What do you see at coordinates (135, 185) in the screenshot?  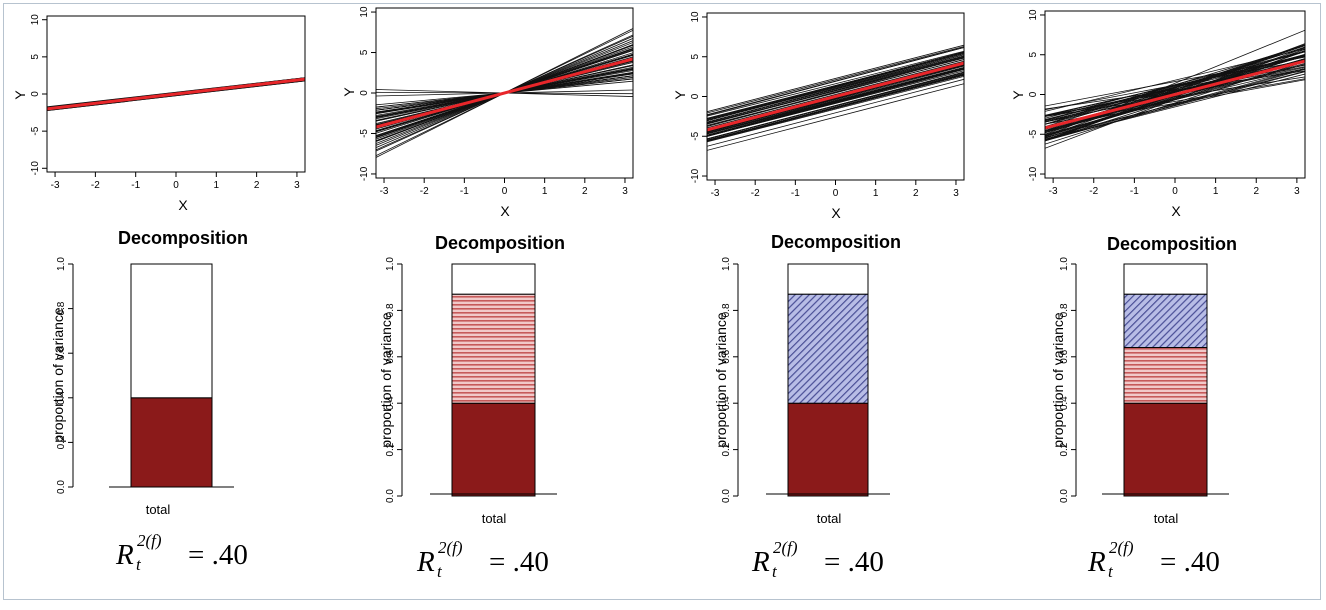 I see `x-tick-label: -1` at bounding box center [135, 185].